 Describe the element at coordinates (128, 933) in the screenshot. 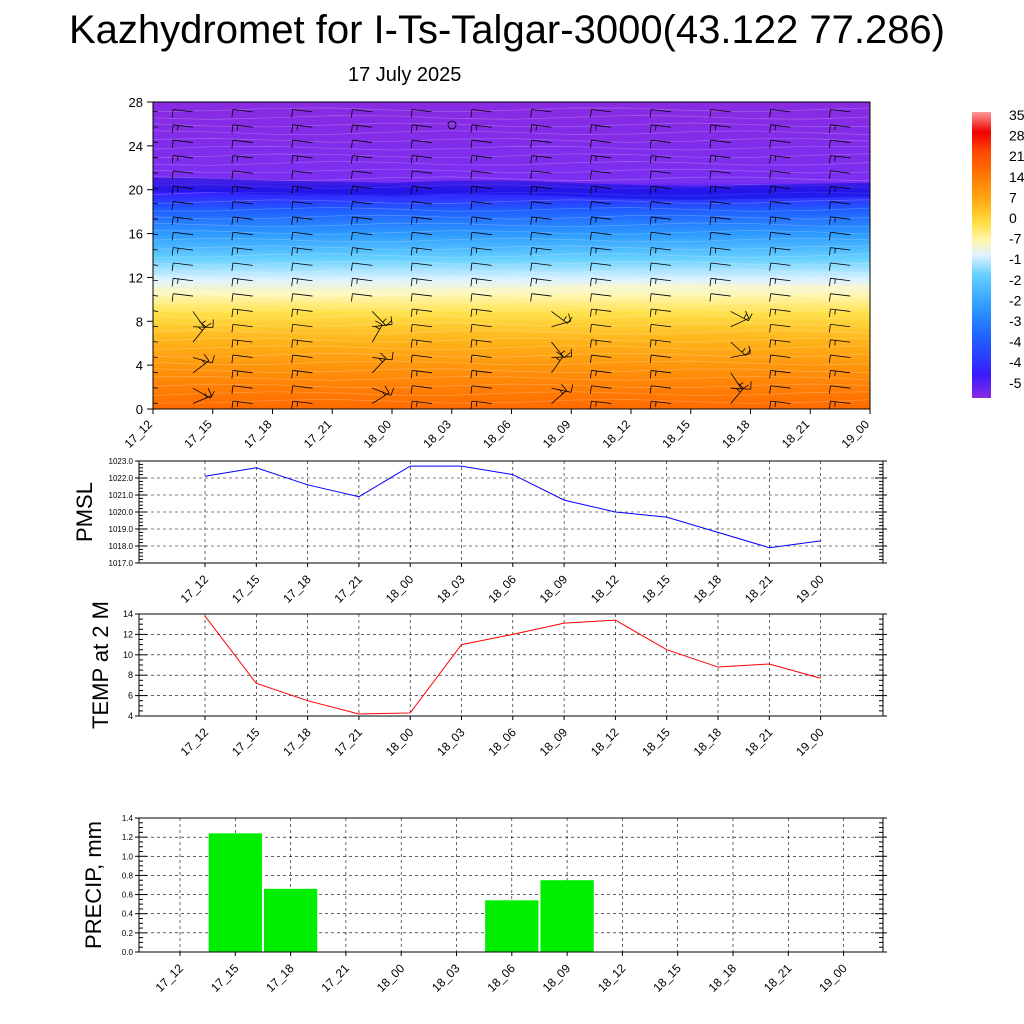

I see `y-tick-label: 0.2` at that location.